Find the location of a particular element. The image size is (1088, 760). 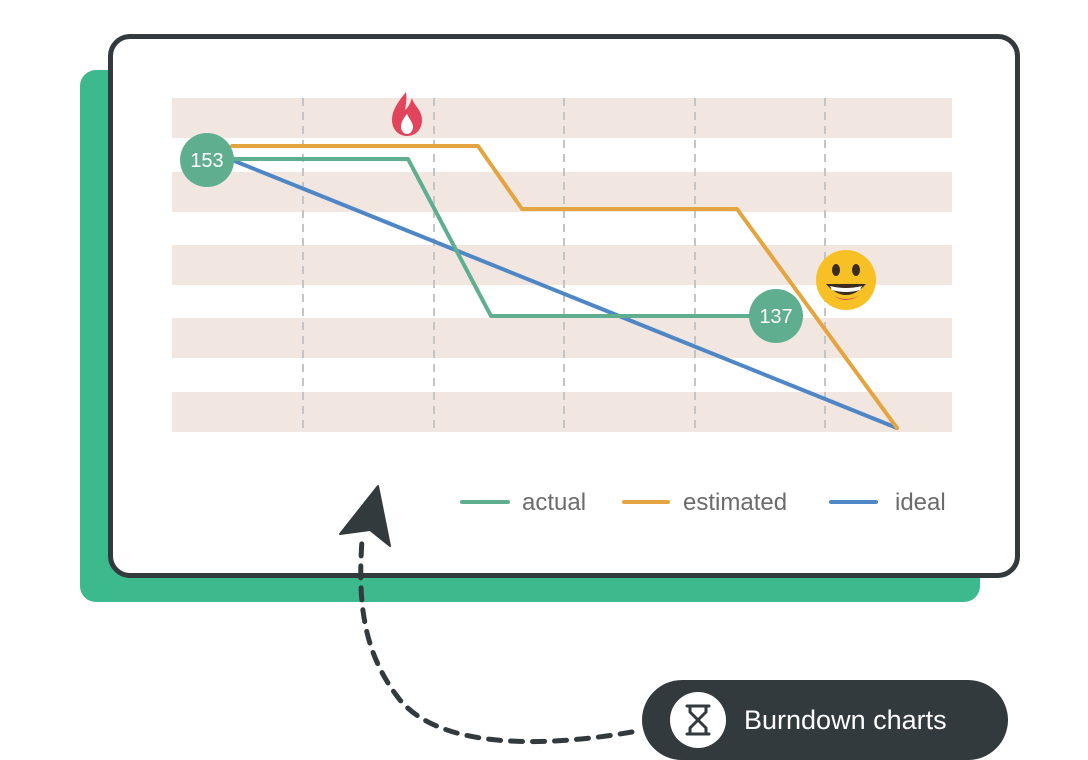

fire-icon is located at coordinates (407, 114).